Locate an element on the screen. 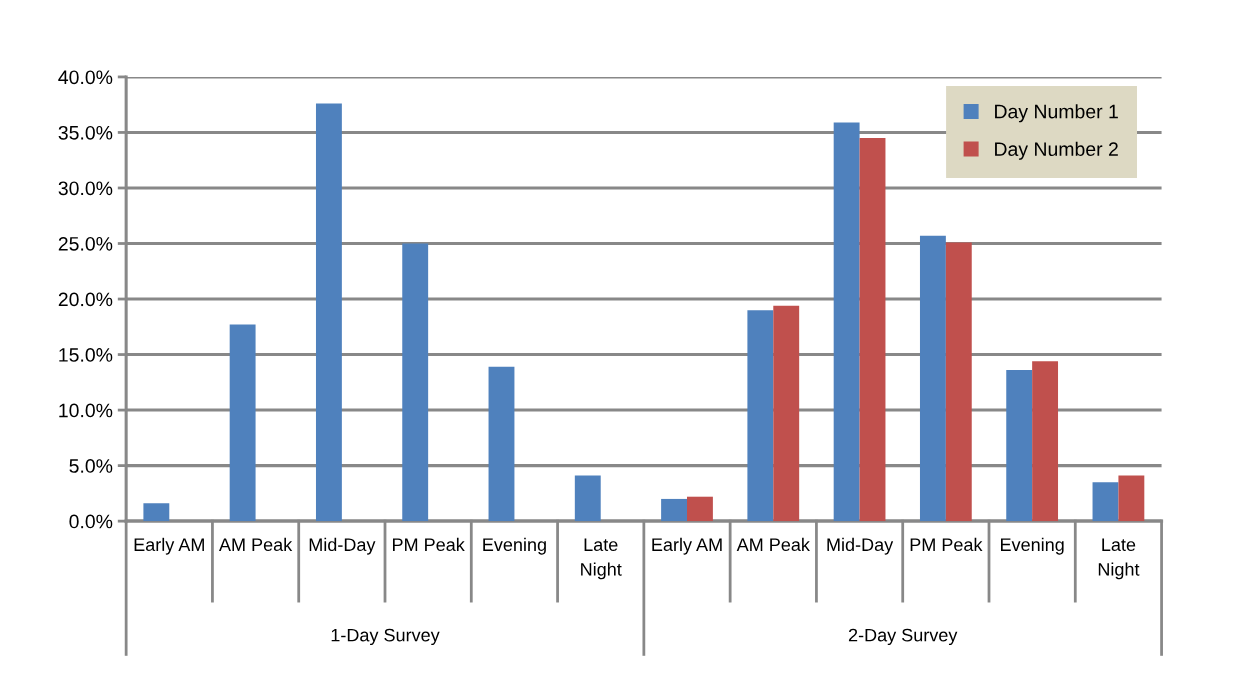 The image size is (1249, 693). y-tick-label: 40.0% is located at coordinates (85, 77).